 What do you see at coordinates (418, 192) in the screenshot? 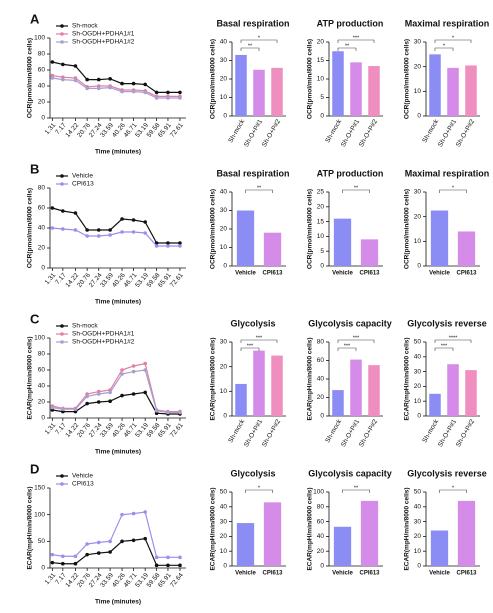
I see `y-tick-label: 30` at bounding box center [418, 192].